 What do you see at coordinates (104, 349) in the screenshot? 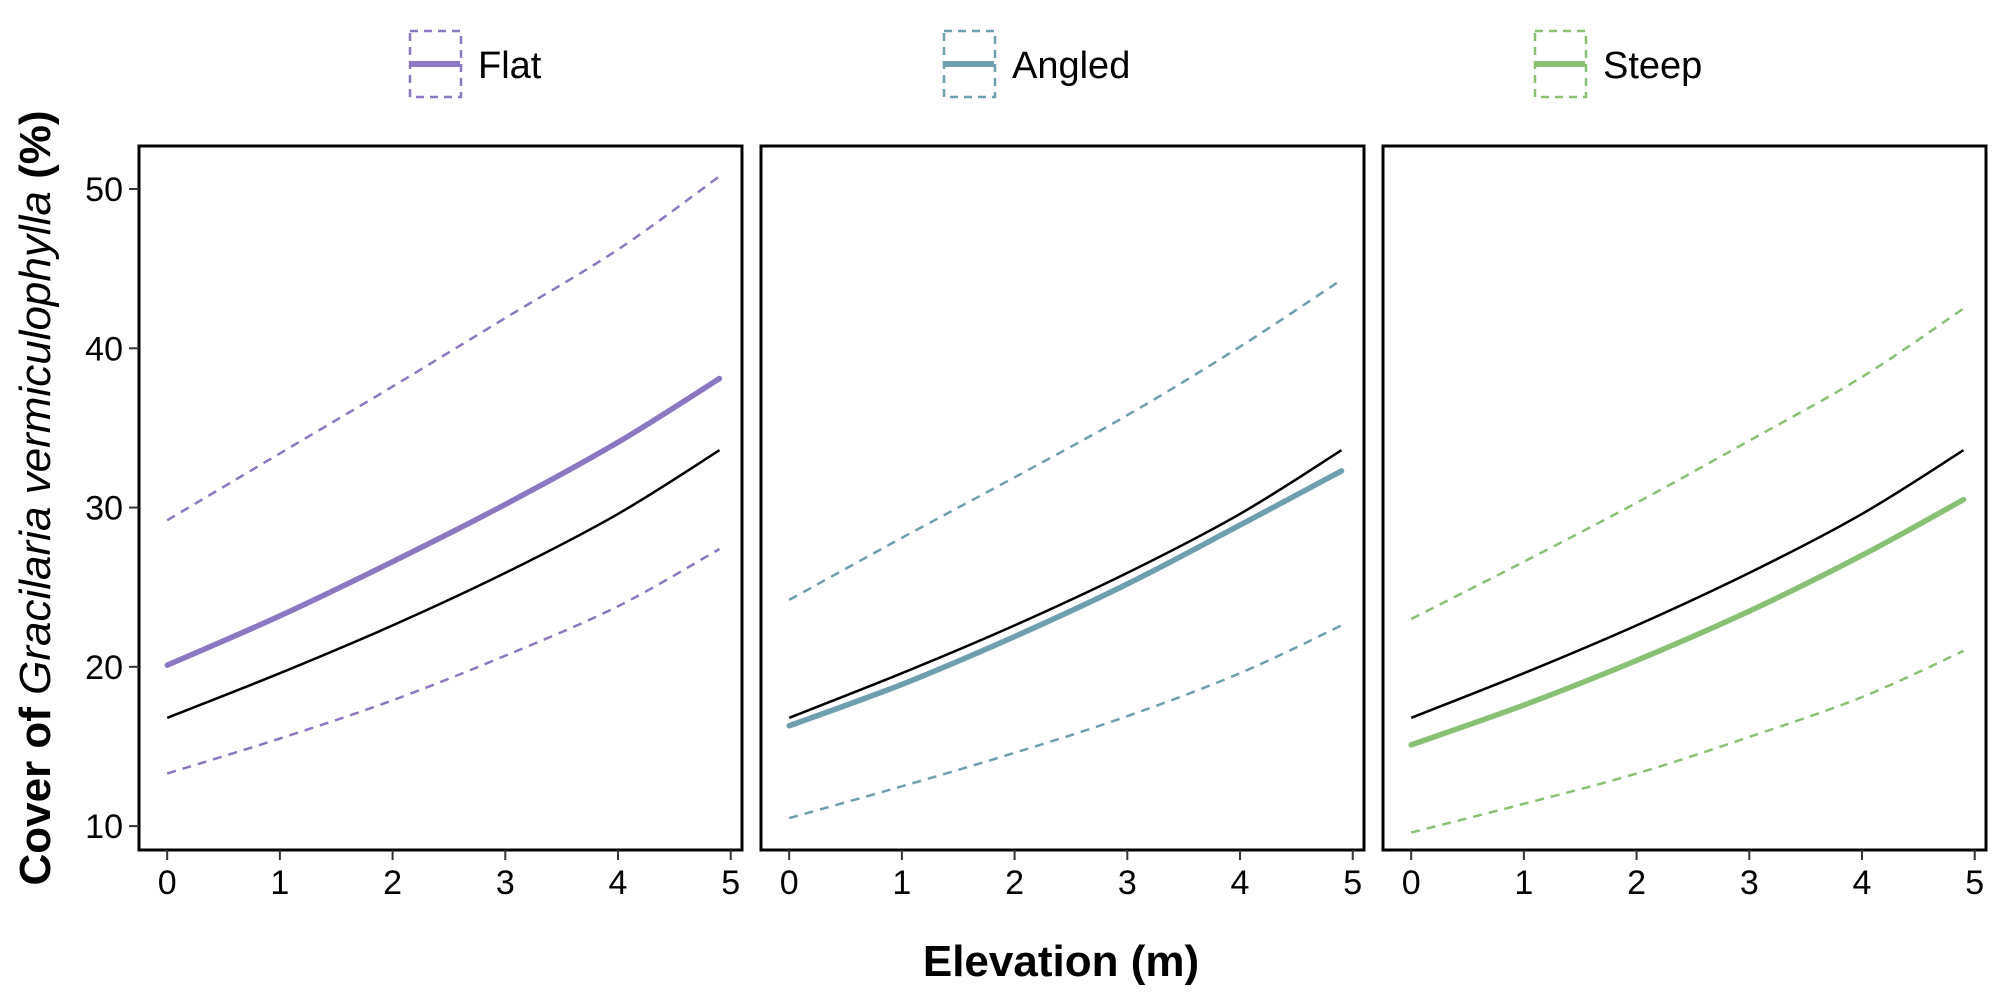
I see `y-tick-label: 40` at bounding box center [104, 349].